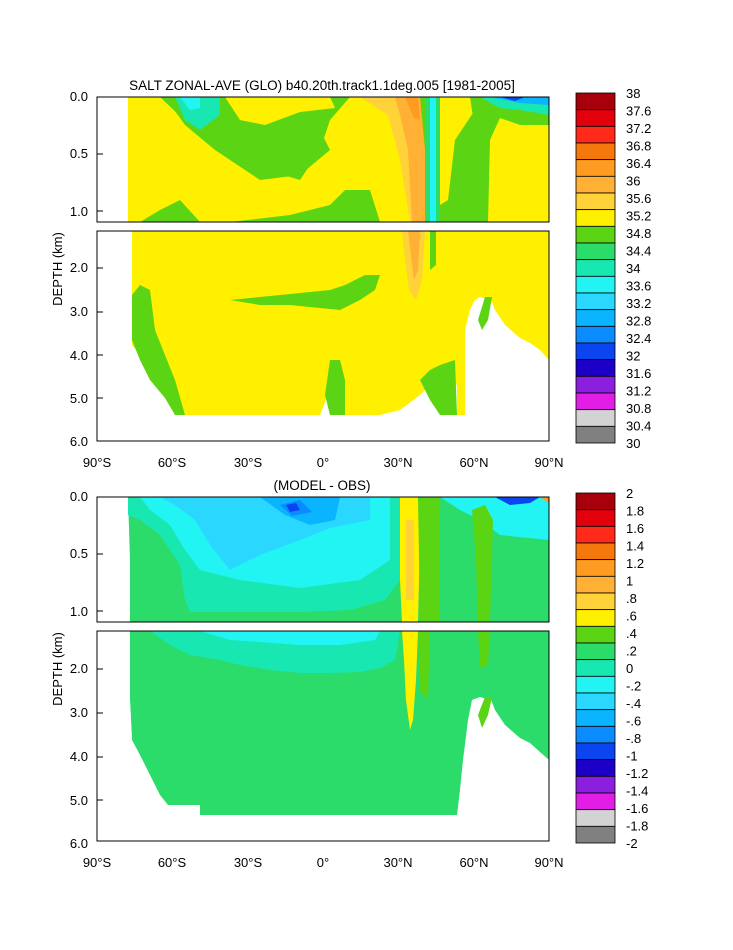 The width and height of the screenshot is (733, 950). I want to click on lower-panel-title: (MODEL - OBS), so click(321, 485).